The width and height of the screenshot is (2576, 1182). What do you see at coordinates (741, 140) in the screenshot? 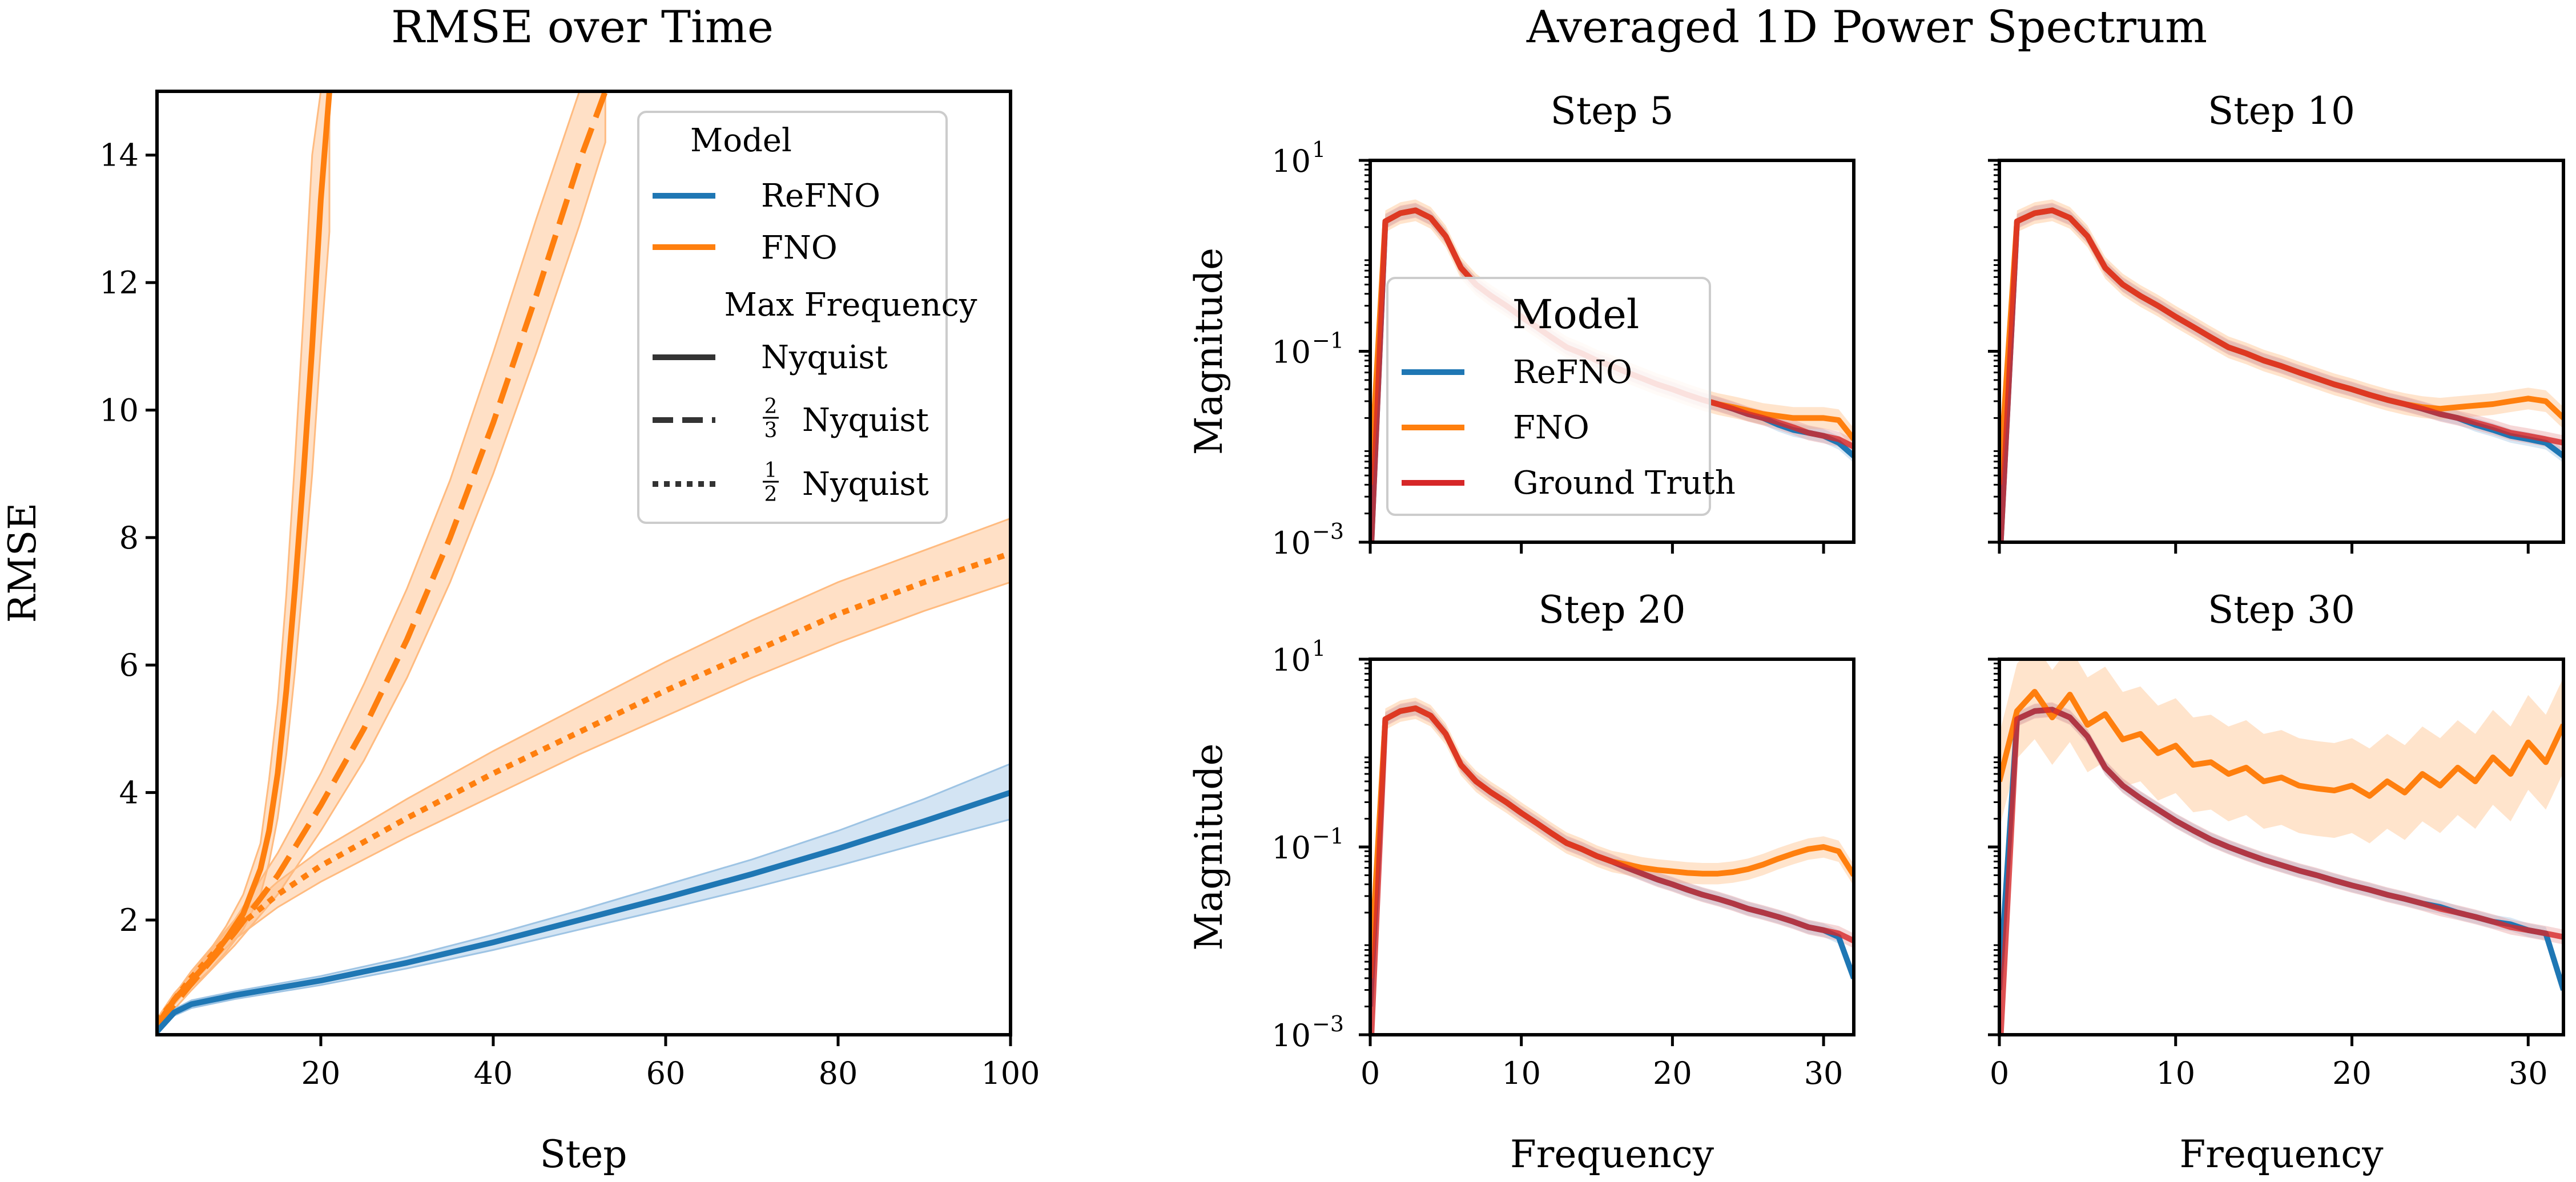
I see `rmse-legend-title-model: Model` at bounding box center [741, 140].